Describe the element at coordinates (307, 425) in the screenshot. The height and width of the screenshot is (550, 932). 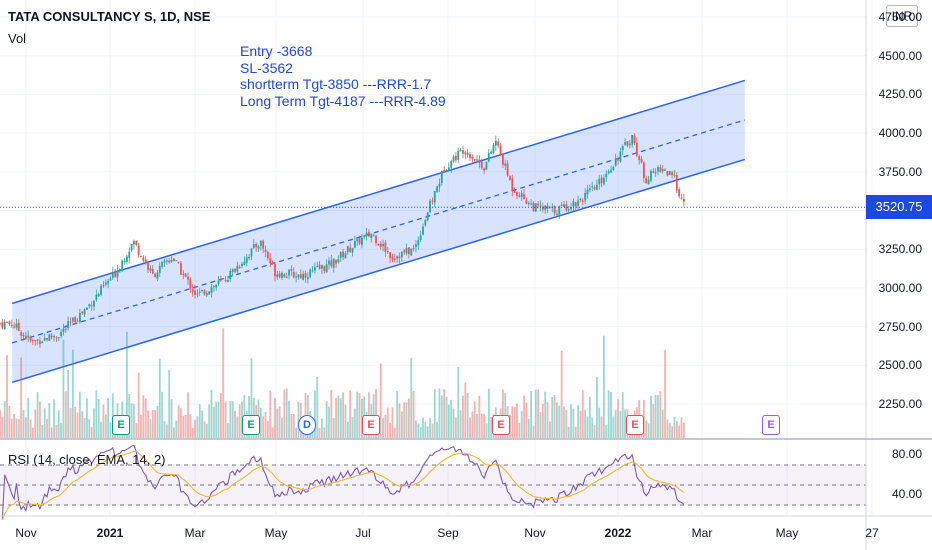
I see `dividend-marker-icon: D` at that location.